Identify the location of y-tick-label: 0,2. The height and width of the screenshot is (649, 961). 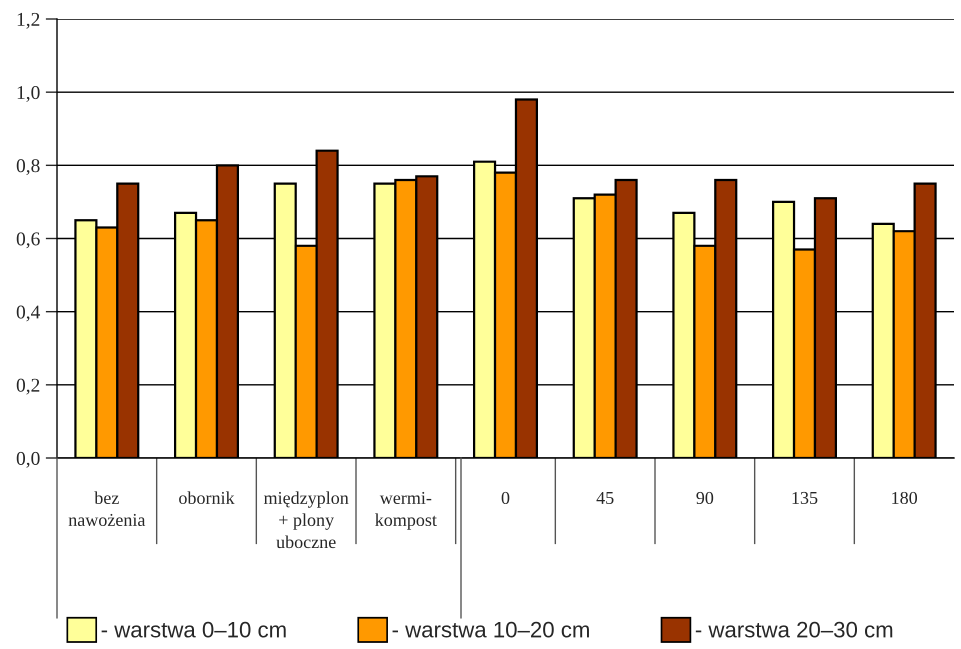
(28, 386).